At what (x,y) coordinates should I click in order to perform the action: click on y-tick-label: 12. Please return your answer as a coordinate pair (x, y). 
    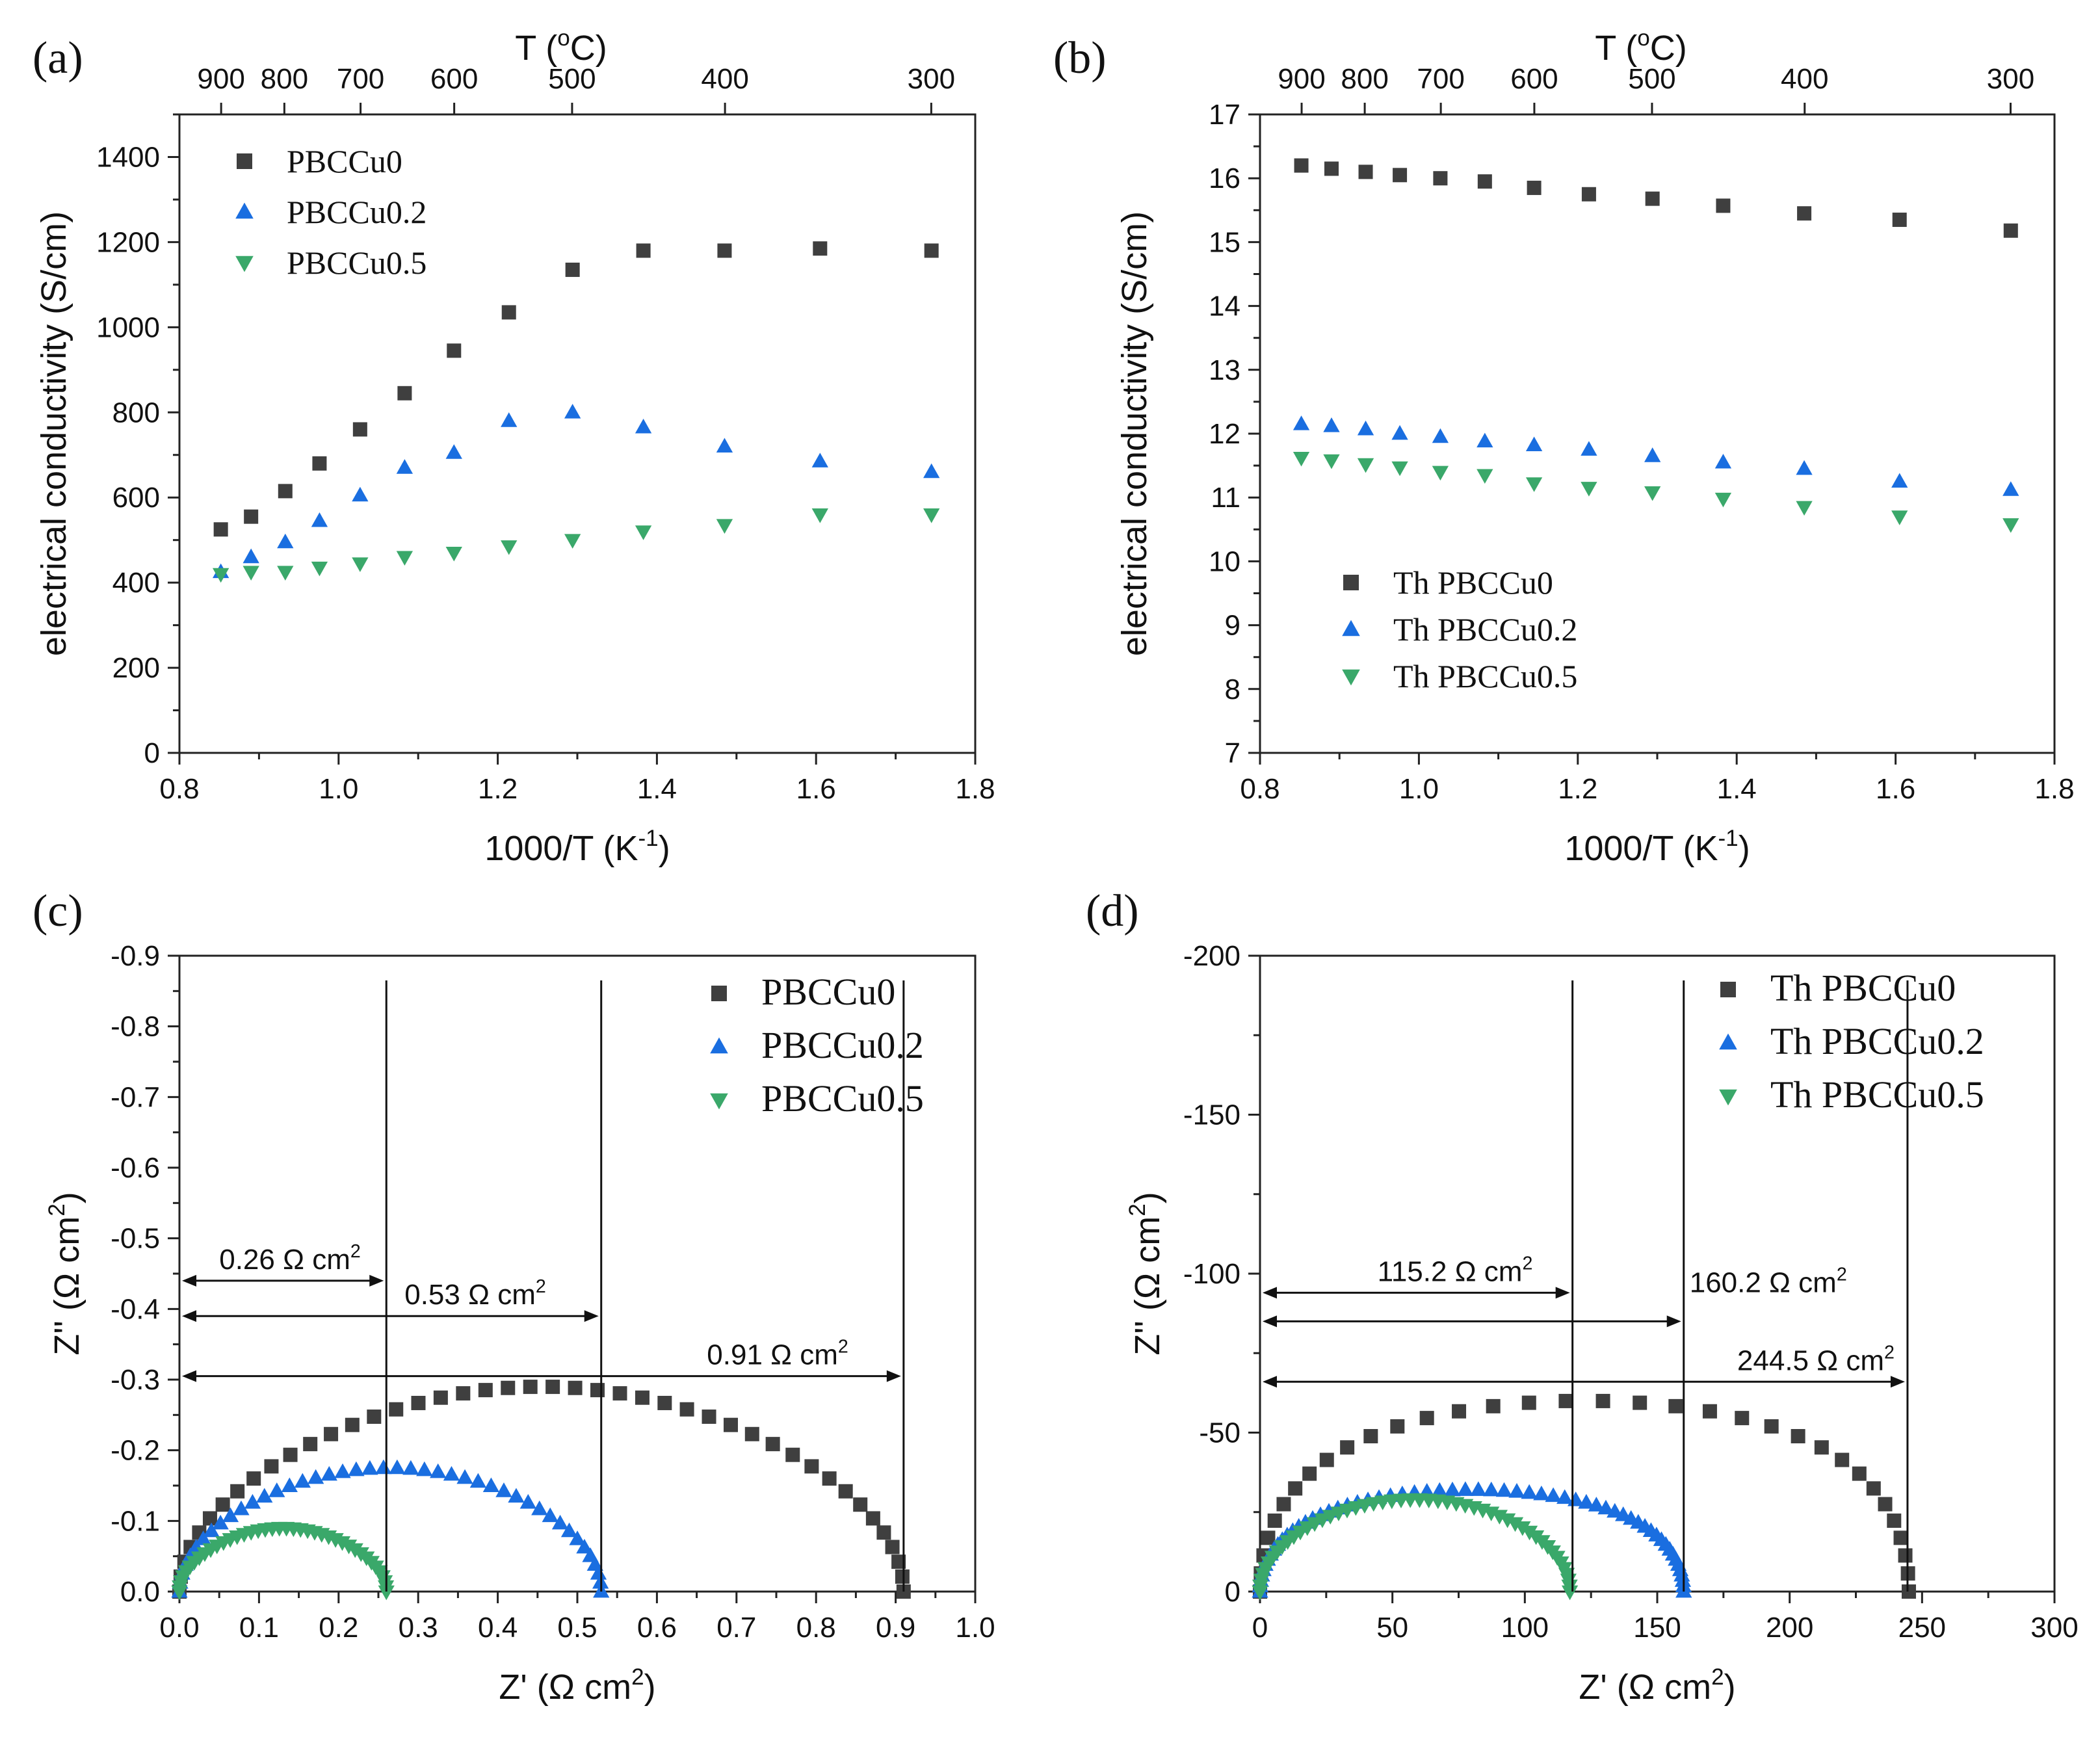
    Looking at the image, I should click on (1224, 434).